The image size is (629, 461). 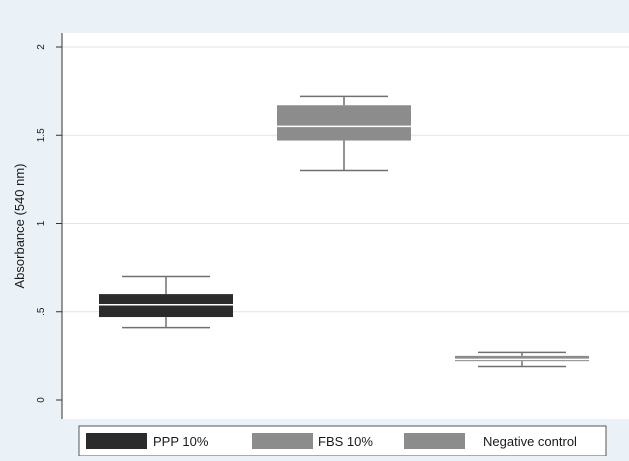 I want to click on legend-box, so click(x=342, y=441).